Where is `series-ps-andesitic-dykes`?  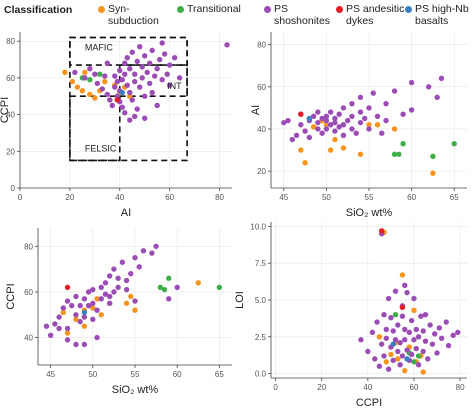 series-ps-andesitic-dykes is located at coordinates (67, 287).